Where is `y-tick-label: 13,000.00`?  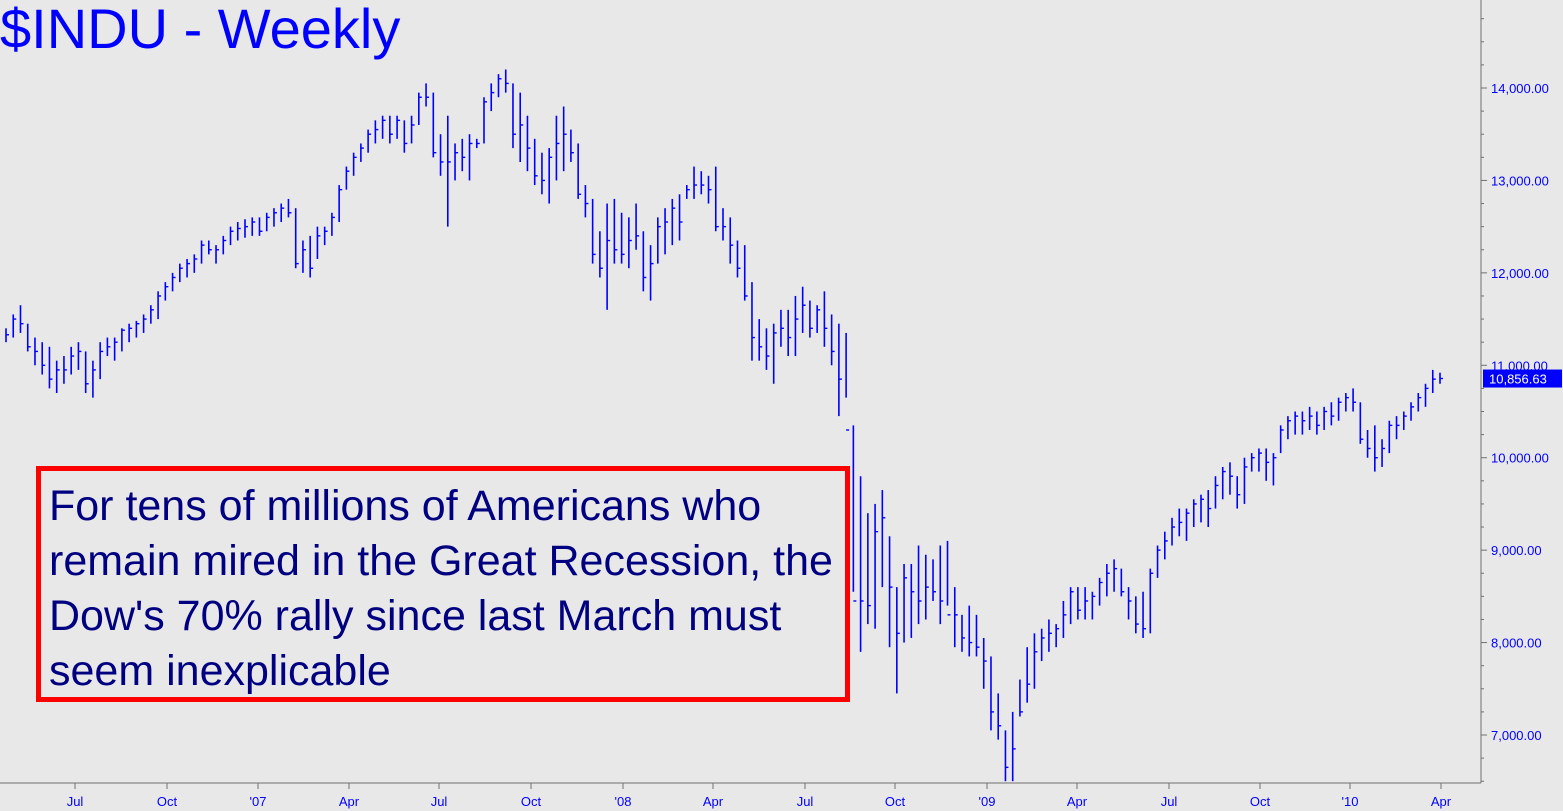
y-tick-label: 13,000.00 is located at coordinates (1520, 180).